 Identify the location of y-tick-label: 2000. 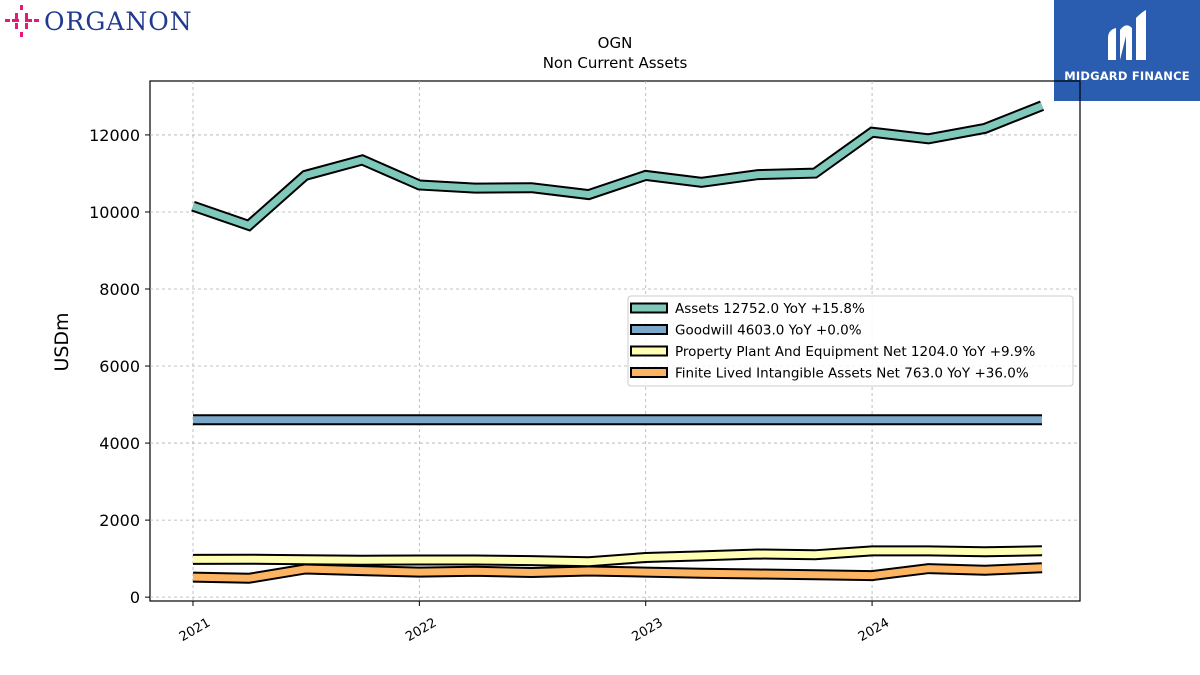
(119, 520).